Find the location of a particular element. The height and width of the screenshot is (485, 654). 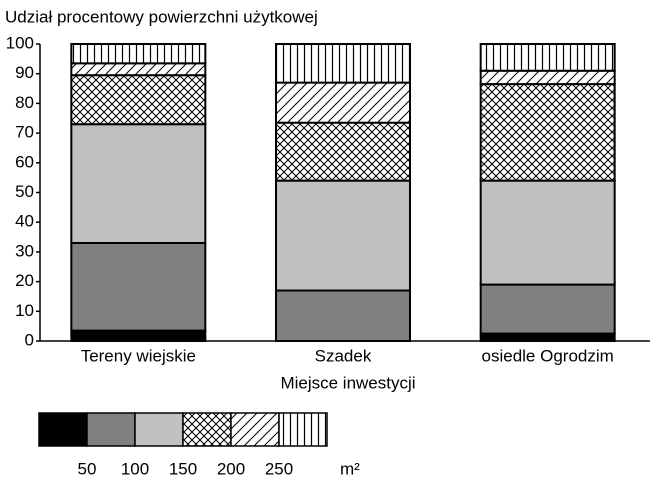

legend-label: 150 is located at coordinates (183, 468).